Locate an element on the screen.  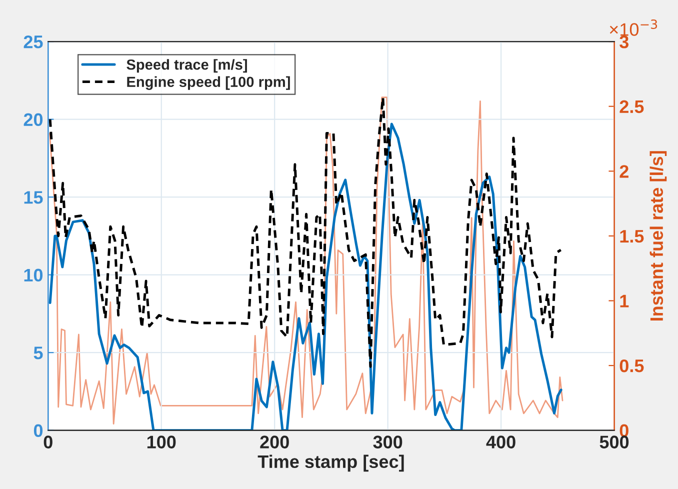
y-tick-label: 25 is located at coordinates (33, 42).